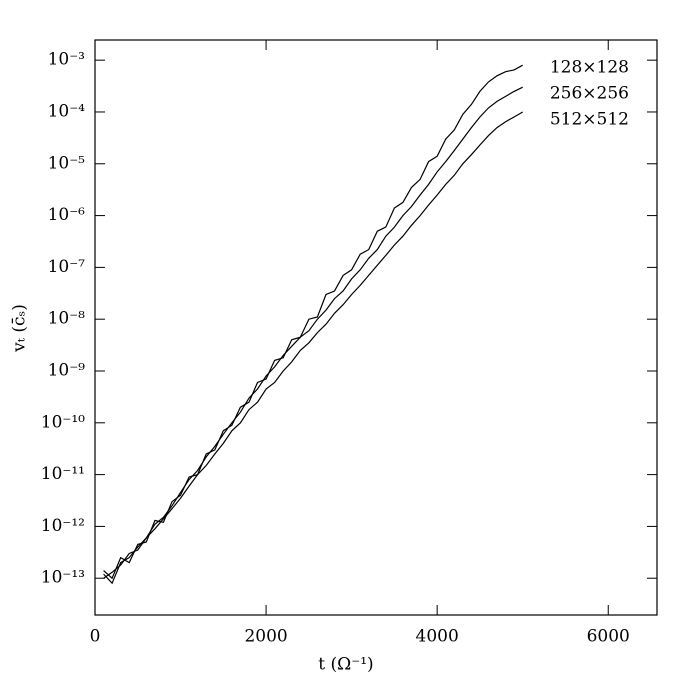 This screenshot has width=692, height=692. I want to click on y-tick-label: 10⁻¹¹, so click(63, 474).